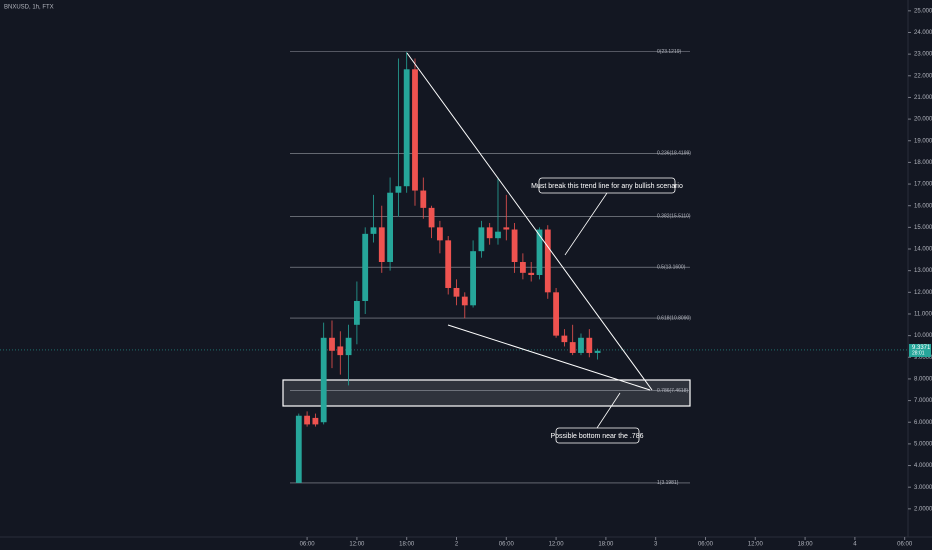  Describe the element at coordinates (923, 228) in the screenshot. I see `y-tick-label: 15.0000` at that location.